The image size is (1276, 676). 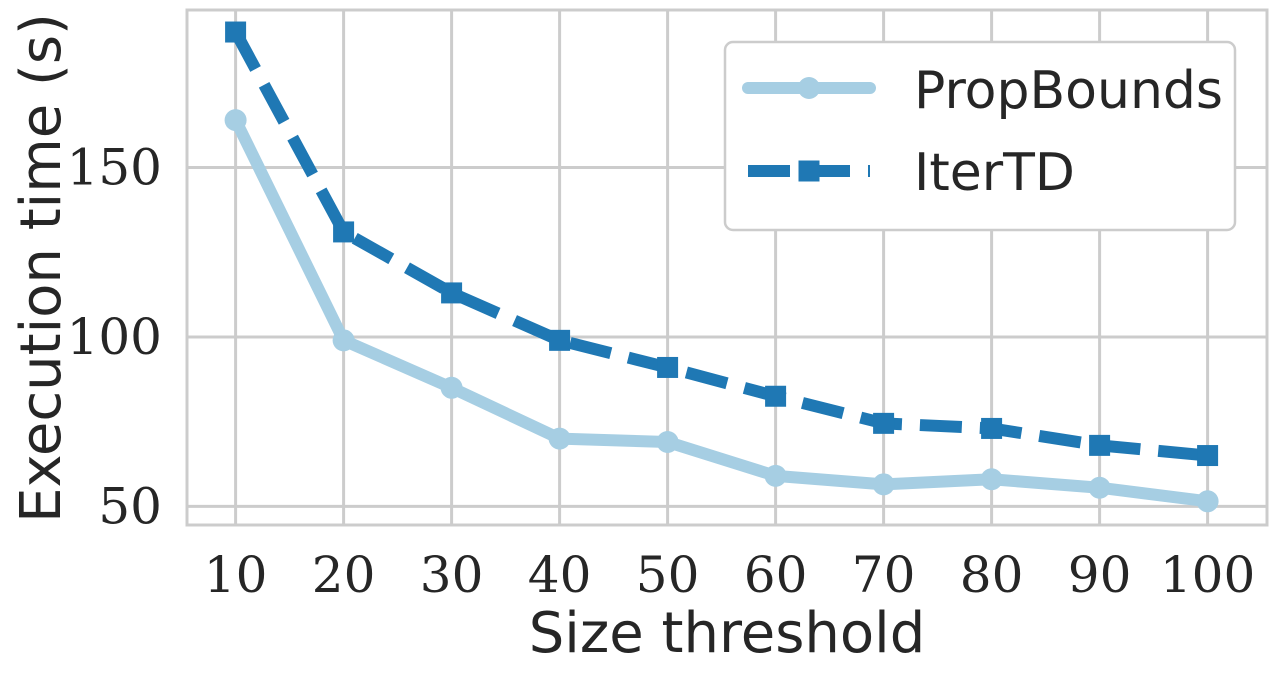 I want to click on x-tick-label-80: 80, so click(x=992, y=575).